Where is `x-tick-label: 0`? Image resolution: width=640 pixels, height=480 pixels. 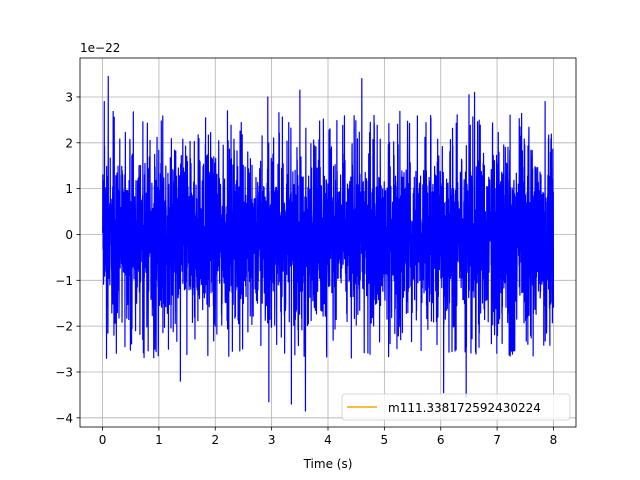
x-tick-label: 0 is located at coordinates (103, 440).